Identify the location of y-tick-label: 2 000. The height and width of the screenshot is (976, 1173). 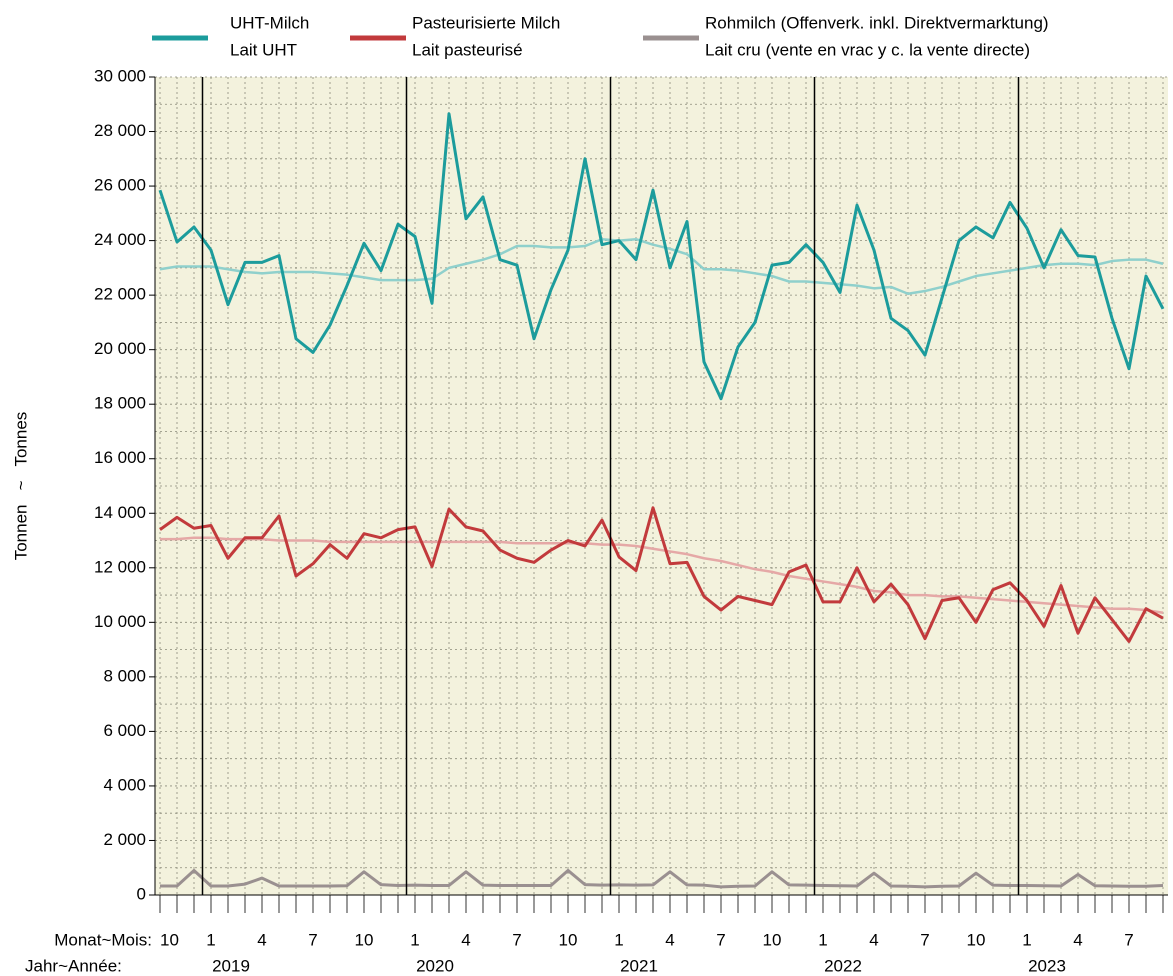
(124, 839).